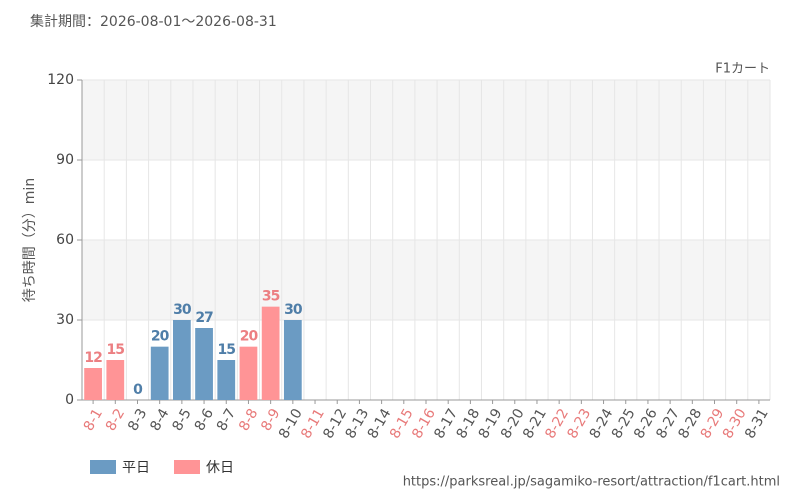 The image size is (800, 500). Describe the element at coordinates (65, 320) in the screenshot. I see `y-tick-label: 30` at that location.